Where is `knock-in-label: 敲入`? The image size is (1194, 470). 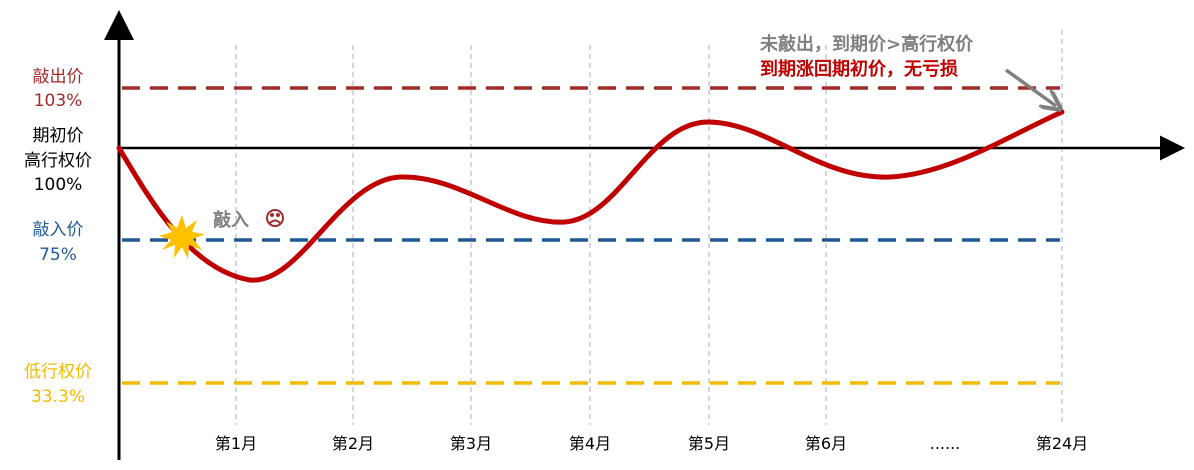 knock-in-label: 敲入 is located at coordinates (231, 220).